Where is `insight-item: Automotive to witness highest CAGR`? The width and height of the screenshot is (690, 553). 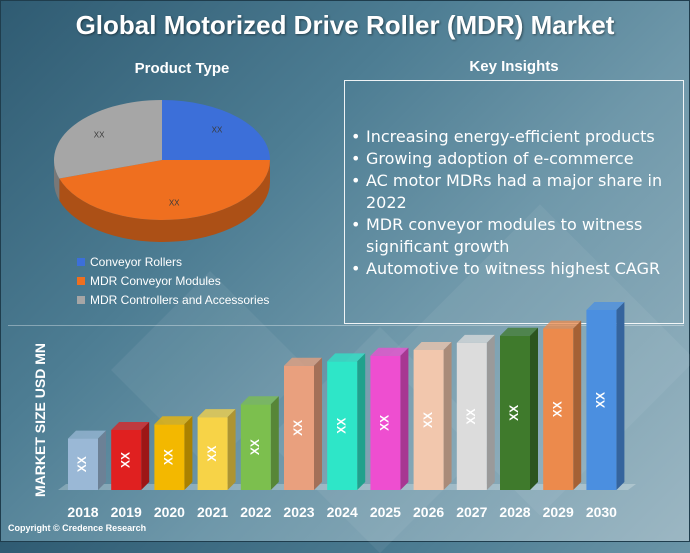
insight-item: Automotive to witness highest CAGR is located at coordinates (508, 269).